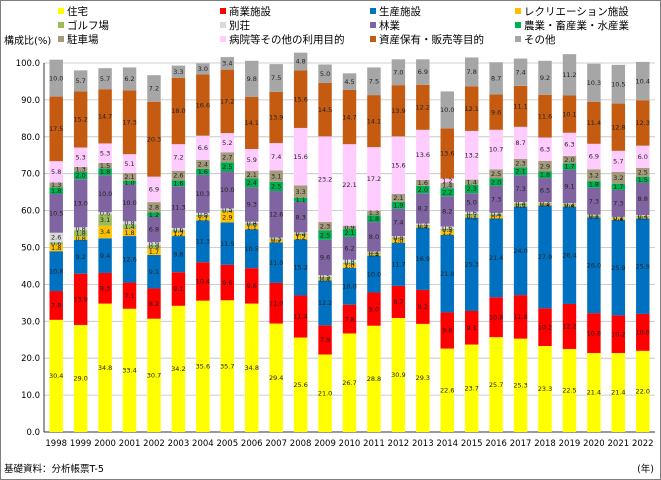 The height and width of the screenshot is (480, 661). What do you see at coordinates (569, 114) in the screenshot?
I see `bar-2019-s10` at bounding box center [569, 114].